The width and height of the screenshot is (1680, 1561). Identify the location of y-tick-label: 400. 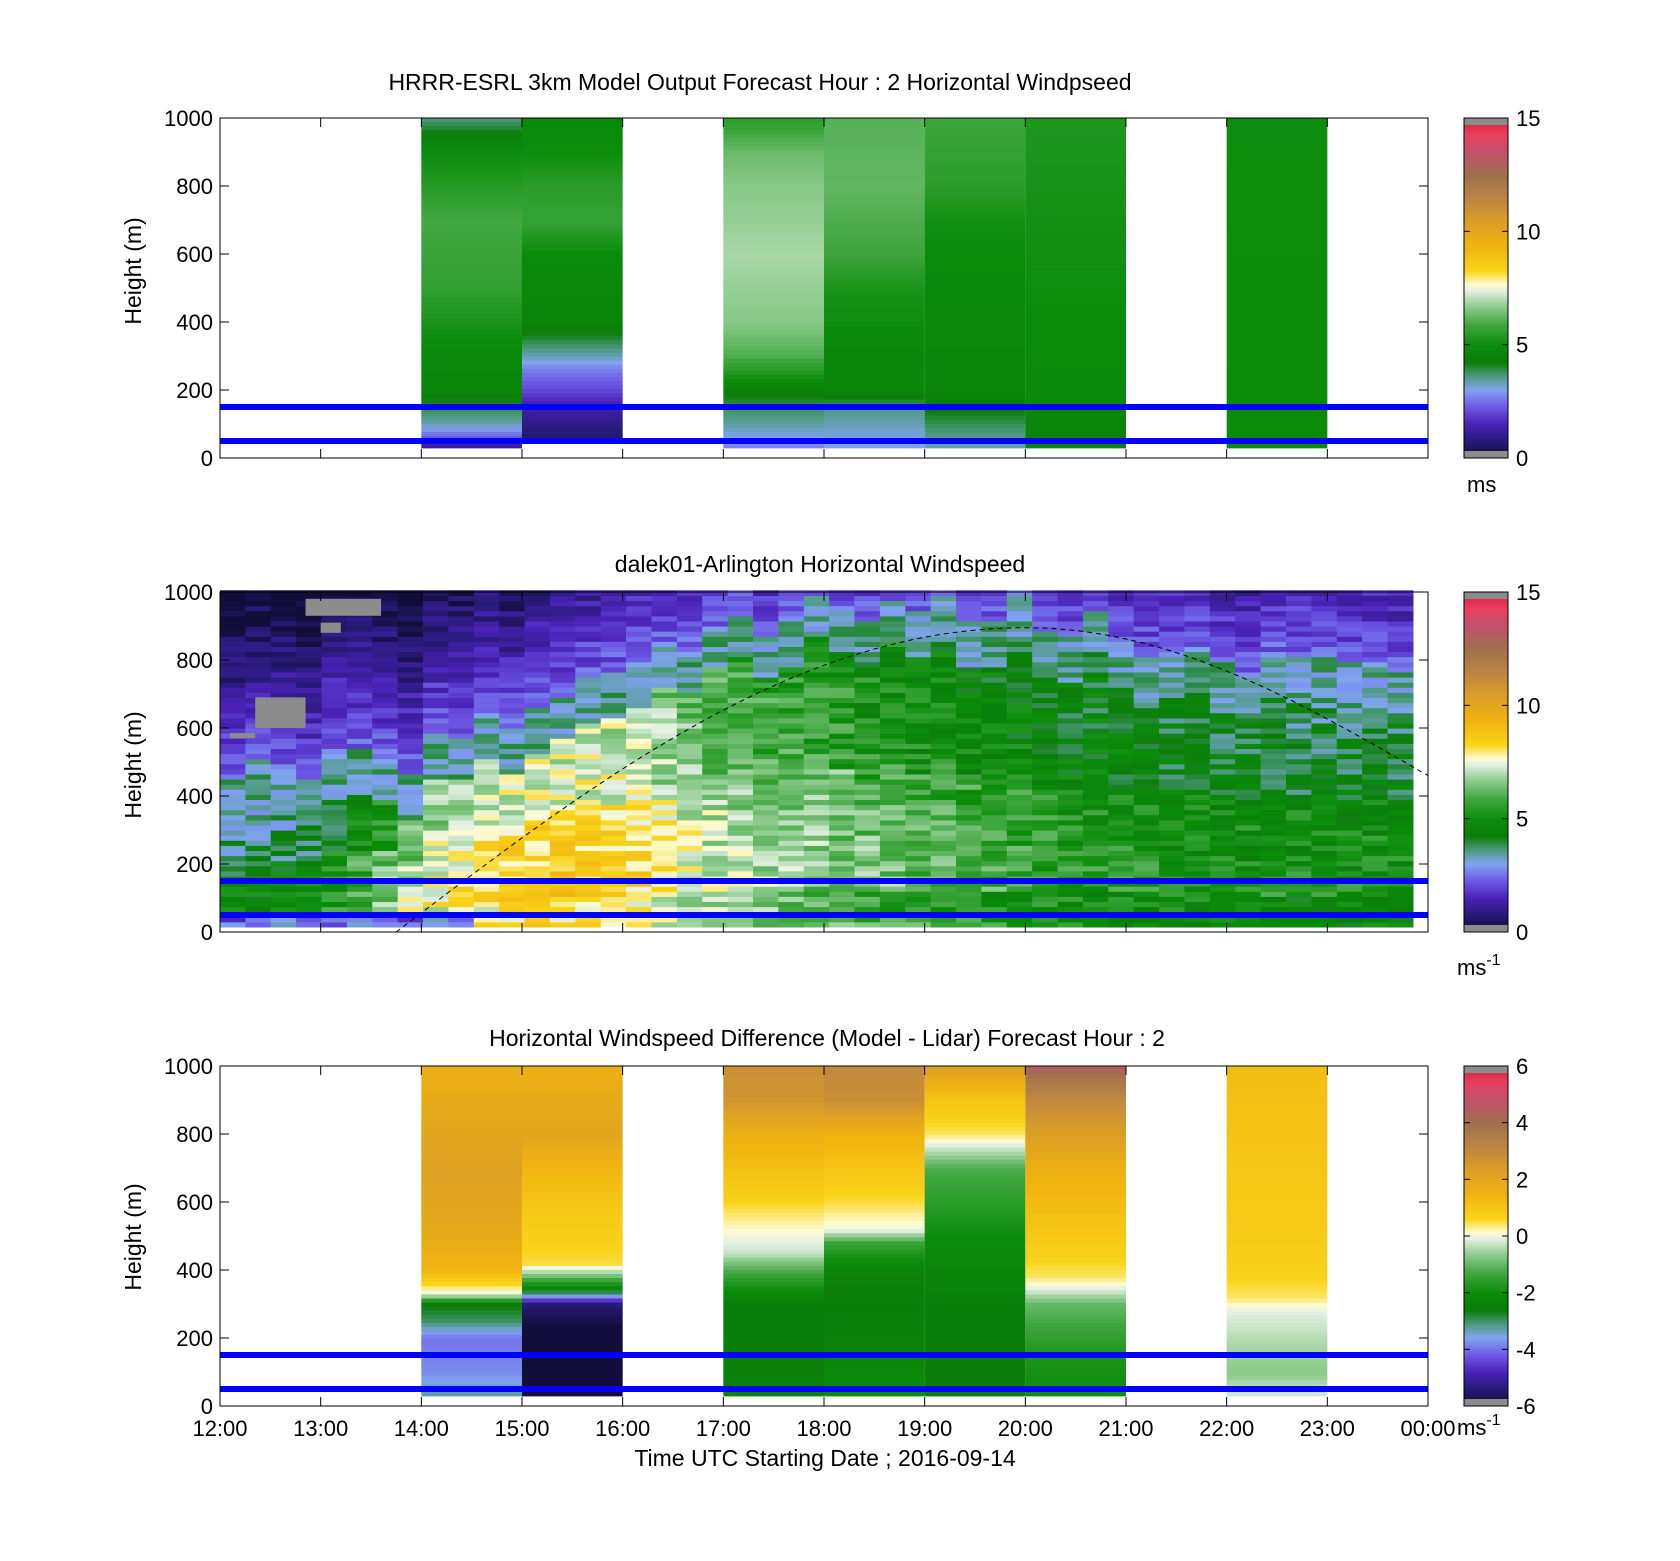
(194, 796).